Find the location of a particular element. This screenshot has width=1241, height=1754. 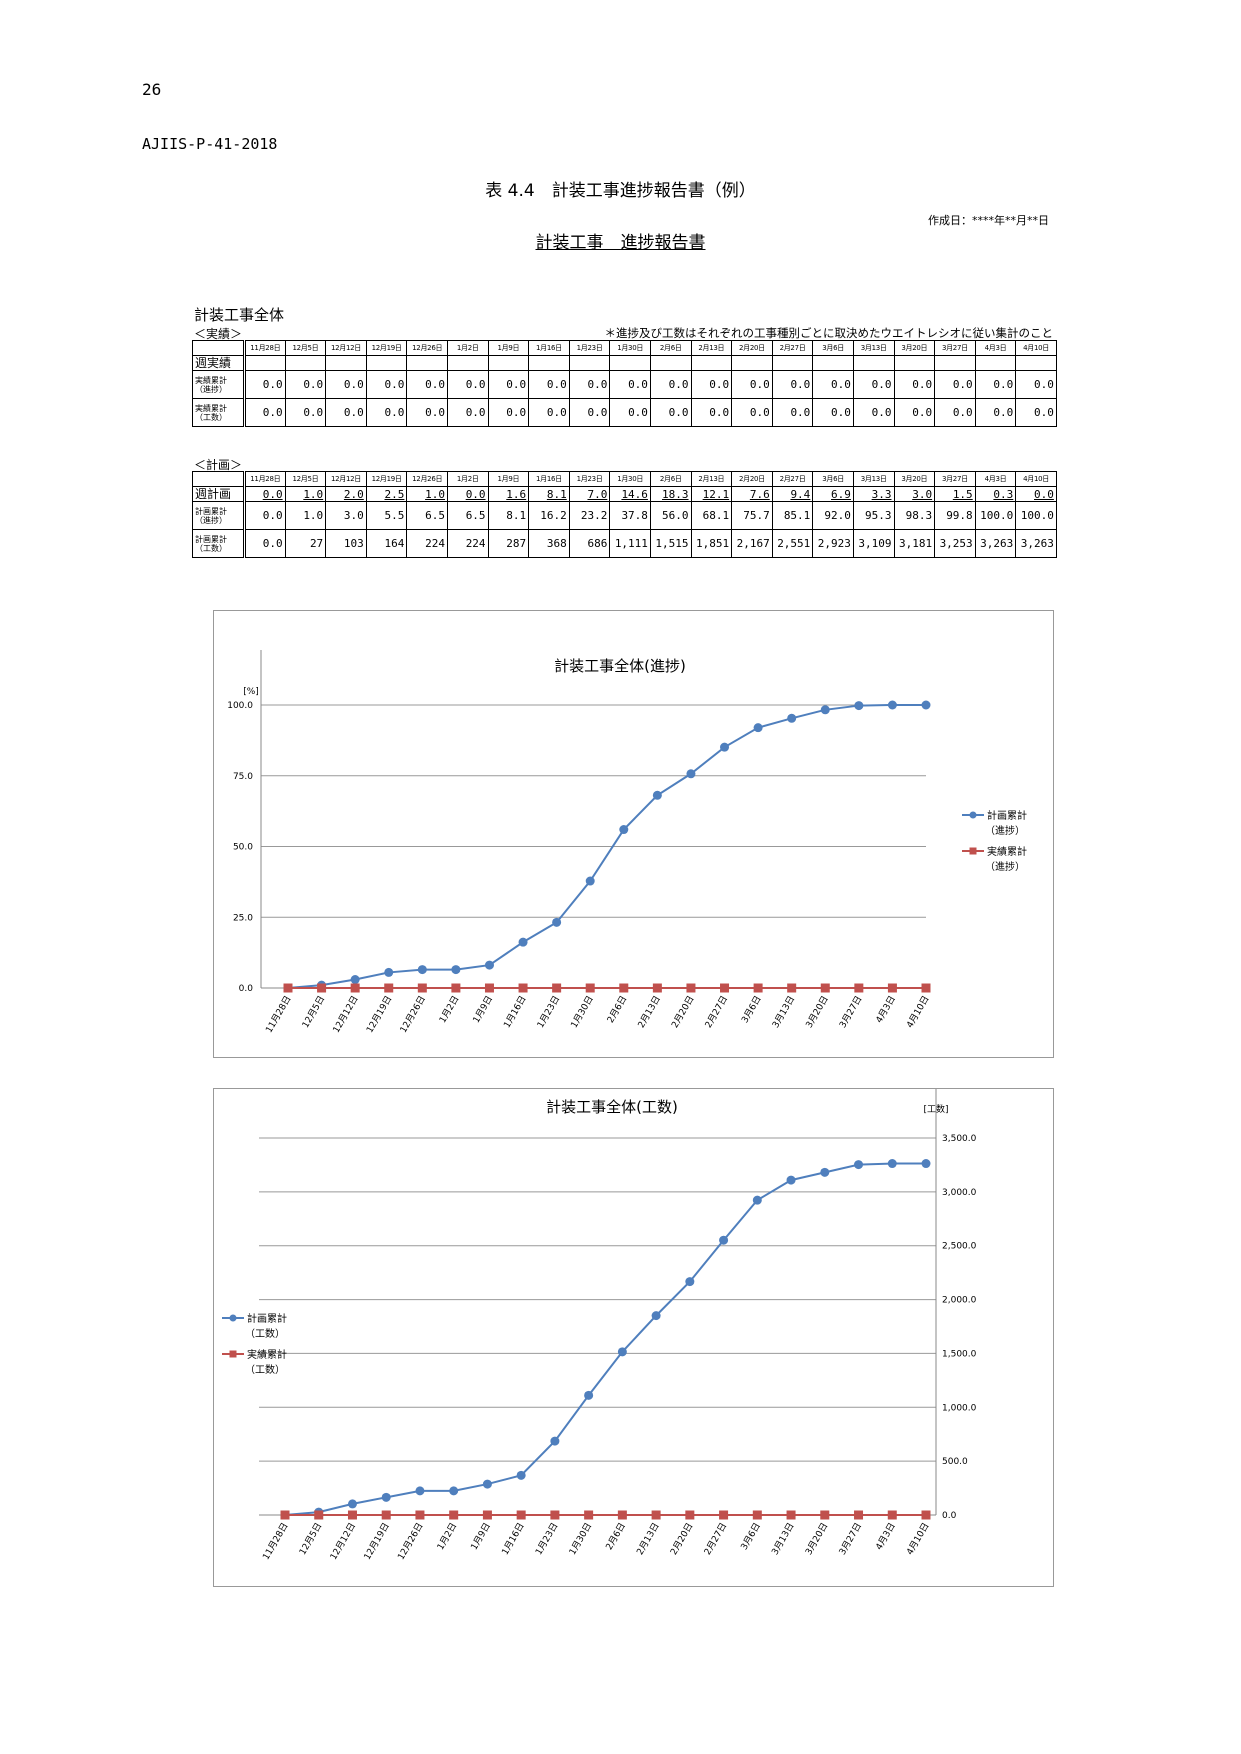

y-tick-label: 3,500.0 is located at coordinates (959, 1139).